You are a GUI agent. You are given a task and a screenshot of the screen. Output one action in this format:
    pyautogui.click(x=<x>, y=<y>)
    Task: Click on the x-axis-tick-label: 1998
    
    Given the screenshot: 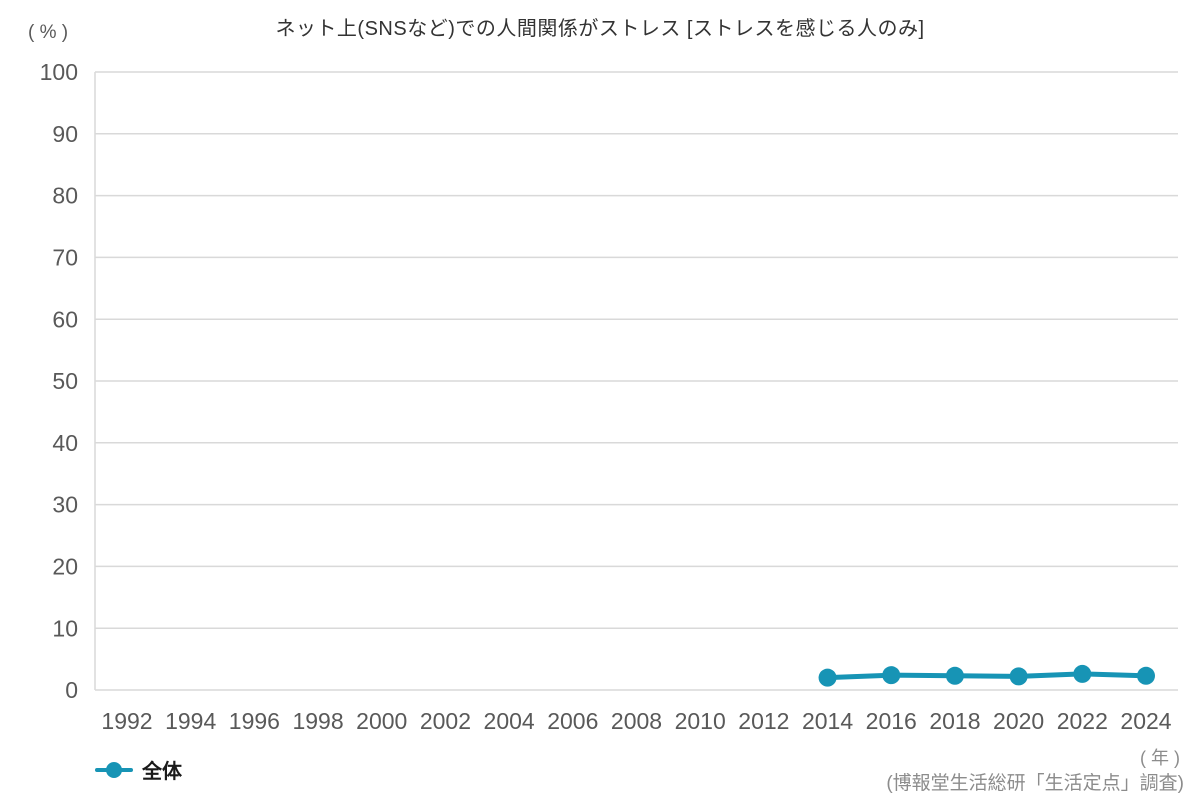 What is the action you would take?
    pyautogui.click(x=317, y=721)
    